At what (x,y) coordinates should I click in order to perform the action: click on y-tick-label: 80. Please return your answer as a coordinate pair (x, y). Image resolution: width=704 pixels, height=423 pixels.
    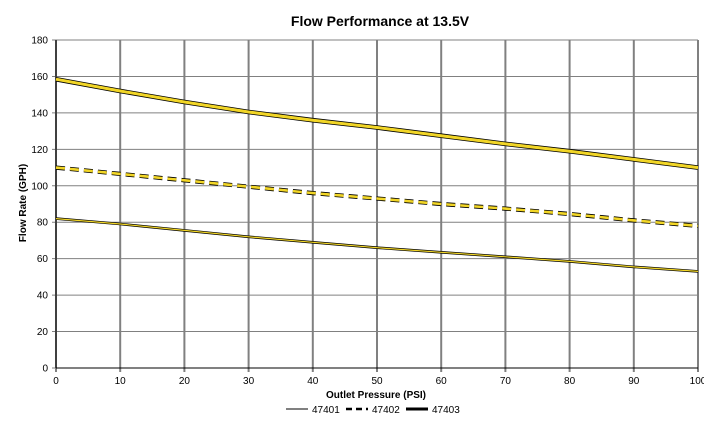
    Looking at the image, I should click on (43, 223).